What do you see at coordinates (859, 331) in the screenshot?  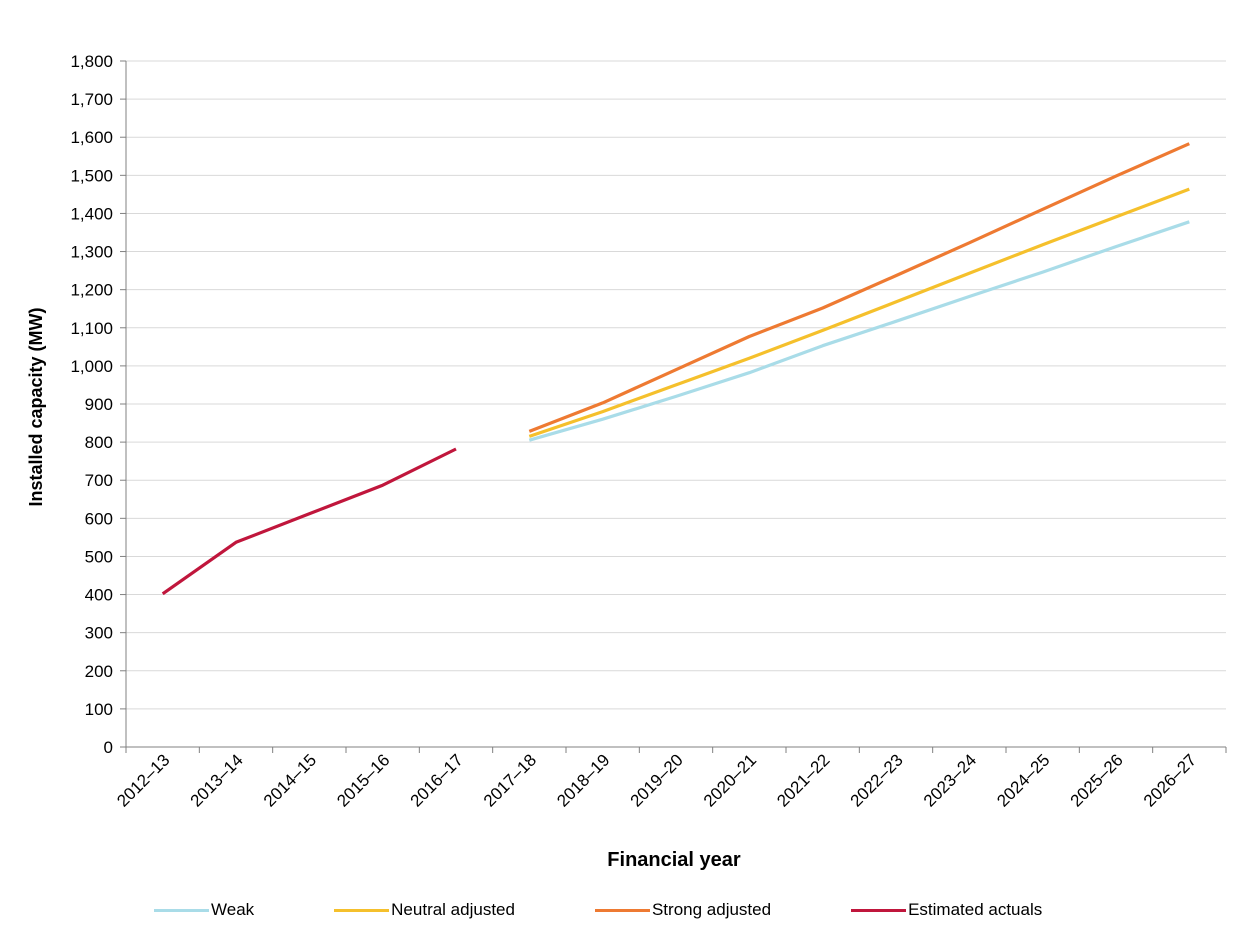 I see `series-line-weak` at bounding box center [859, 331].